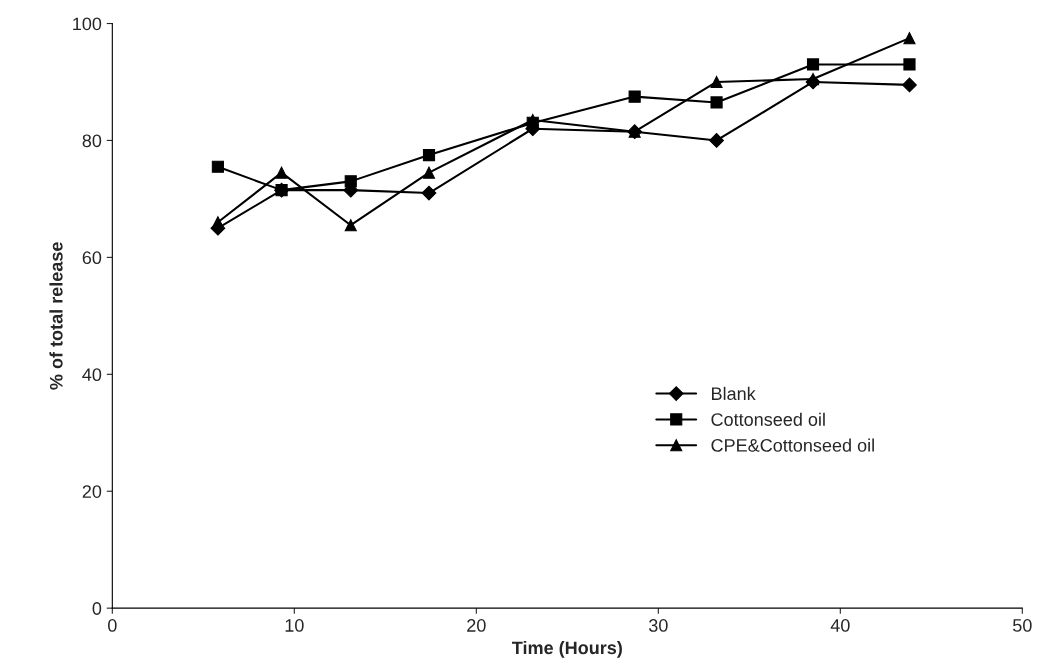 This screenshot has width=1040, height=672. I want to click on x-tick-label: 40, so click(840, 625).